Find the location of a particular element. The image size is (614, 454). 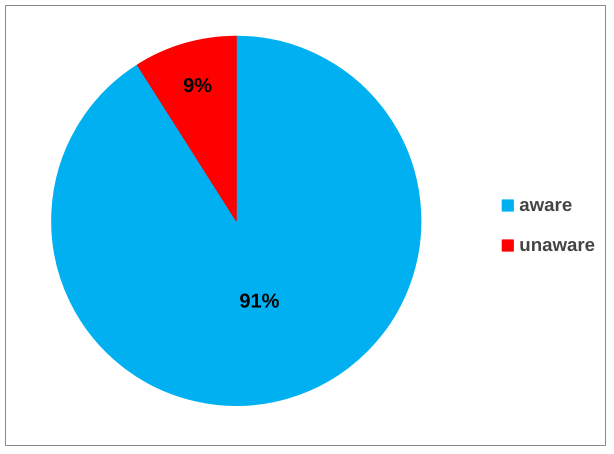

legend-label: aware is located at coordinates (545, 205).